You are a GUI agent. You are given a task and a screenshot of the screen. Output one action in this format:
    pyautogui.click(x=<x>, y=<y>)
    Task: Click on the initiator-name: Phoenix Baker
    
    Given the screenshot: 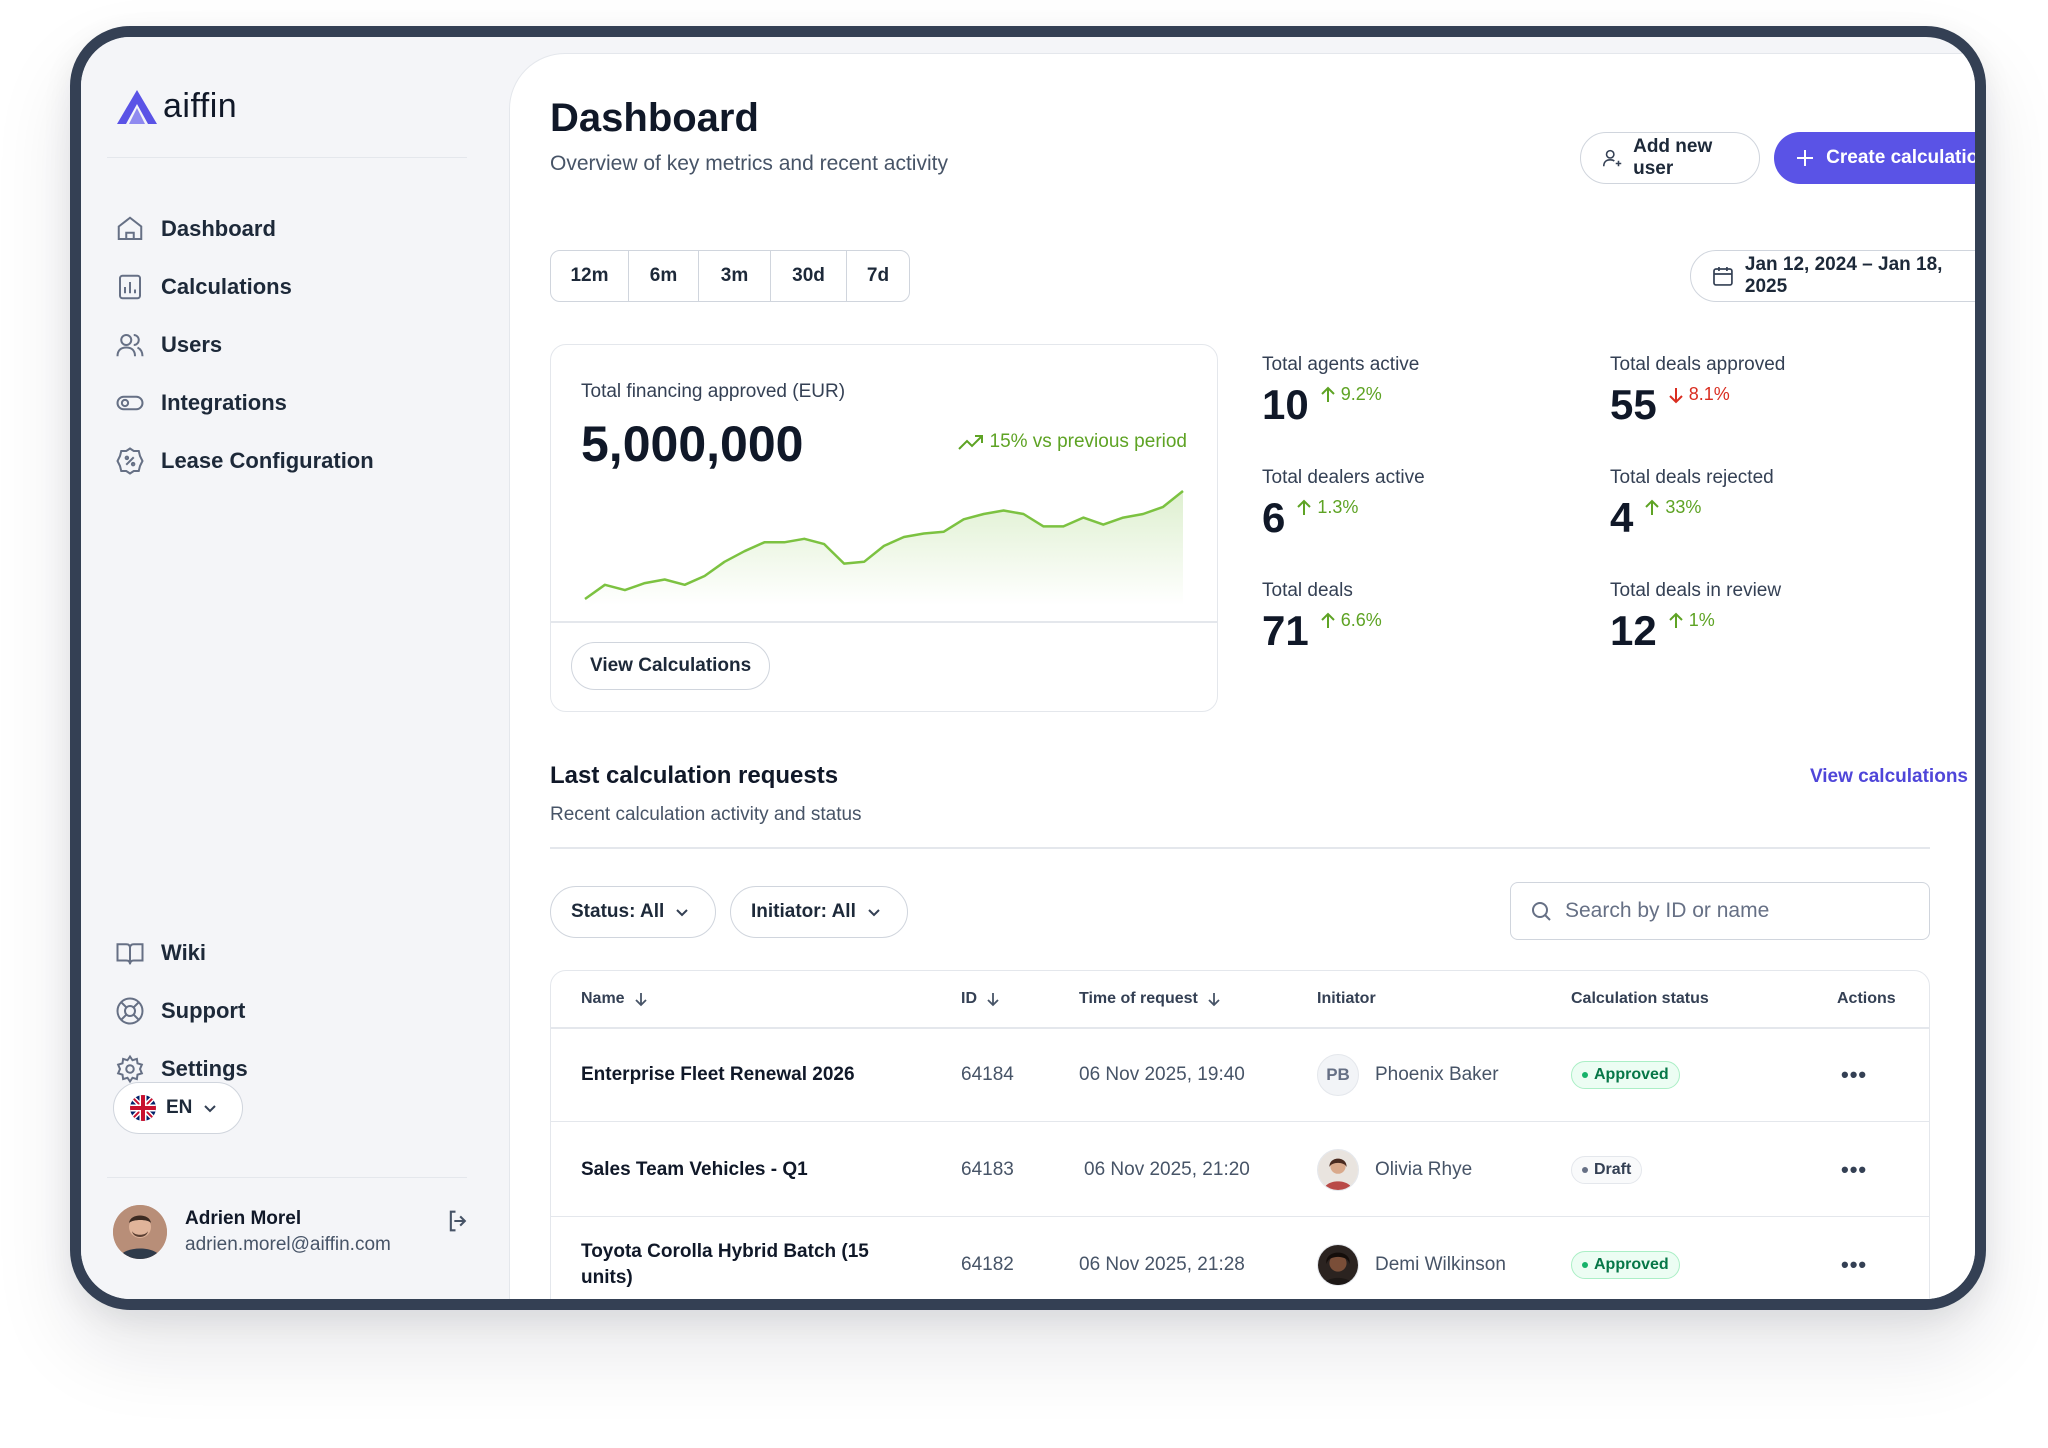 What is the action you would take?
    pyautogui.click(x=1437, y=1074)
    